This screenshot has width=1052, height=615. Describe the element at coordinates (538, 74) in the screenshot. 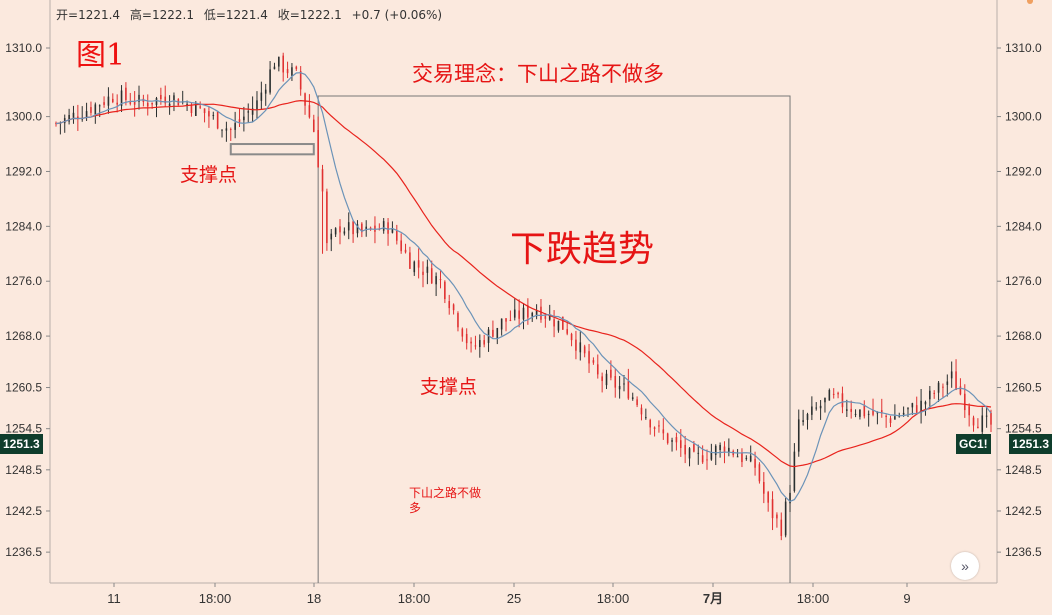

I see `philosophy-annotation: 交易理念：下山之路不做多` at that location.